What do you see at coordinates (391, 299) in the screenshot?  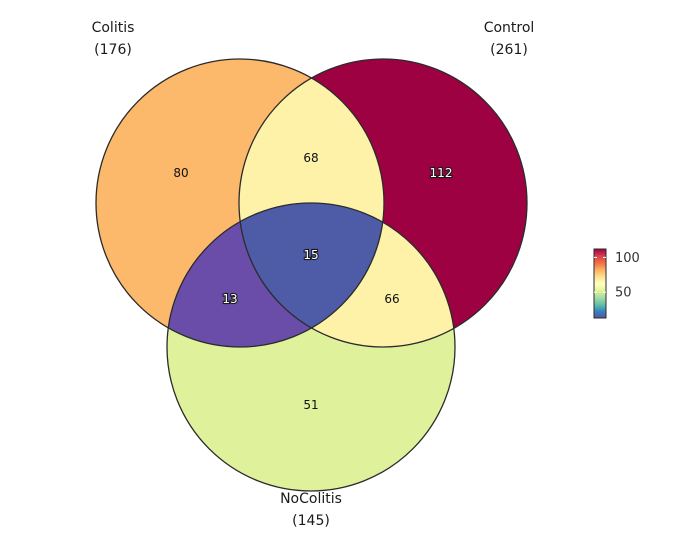 I see `count-control-nocolitis: 66` at bounding box center [391, 299].